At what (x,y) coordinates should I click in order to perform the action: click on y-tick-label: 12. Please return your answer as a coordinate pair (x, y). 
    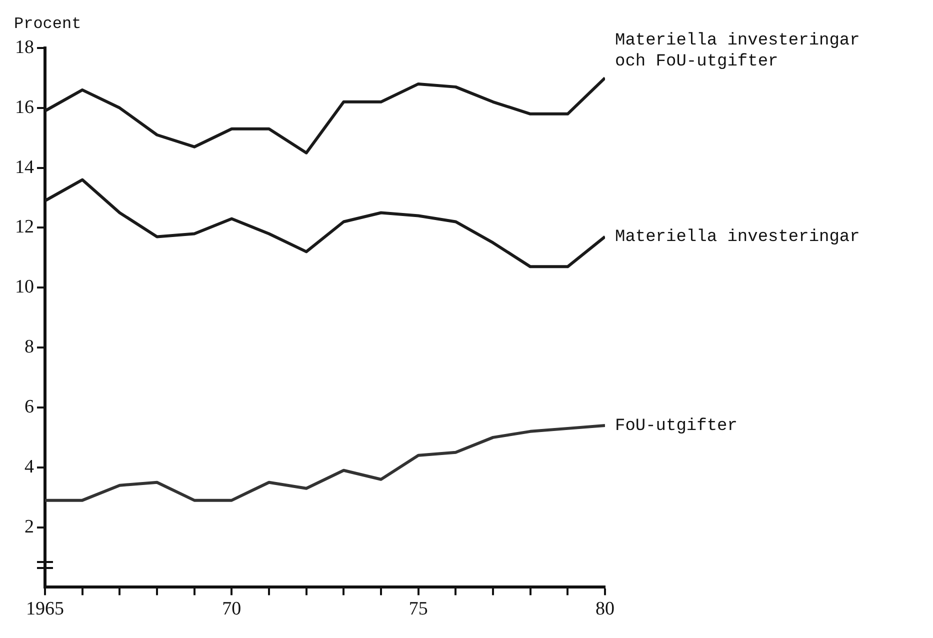
    Looking at the image, I should click on (24, 227).